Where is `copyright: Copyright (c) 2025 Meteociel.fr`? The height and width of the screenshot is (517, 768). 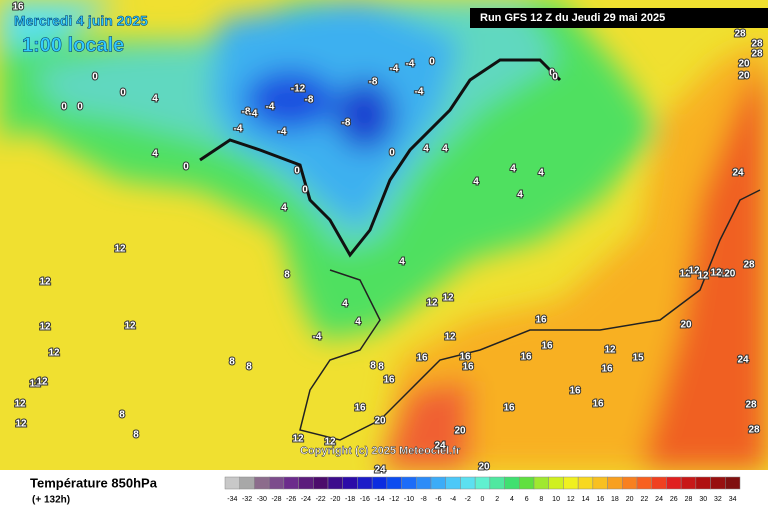 copyright: Copyright (c) 2025 Meteociel.fr is located at coordinates (380, 451).